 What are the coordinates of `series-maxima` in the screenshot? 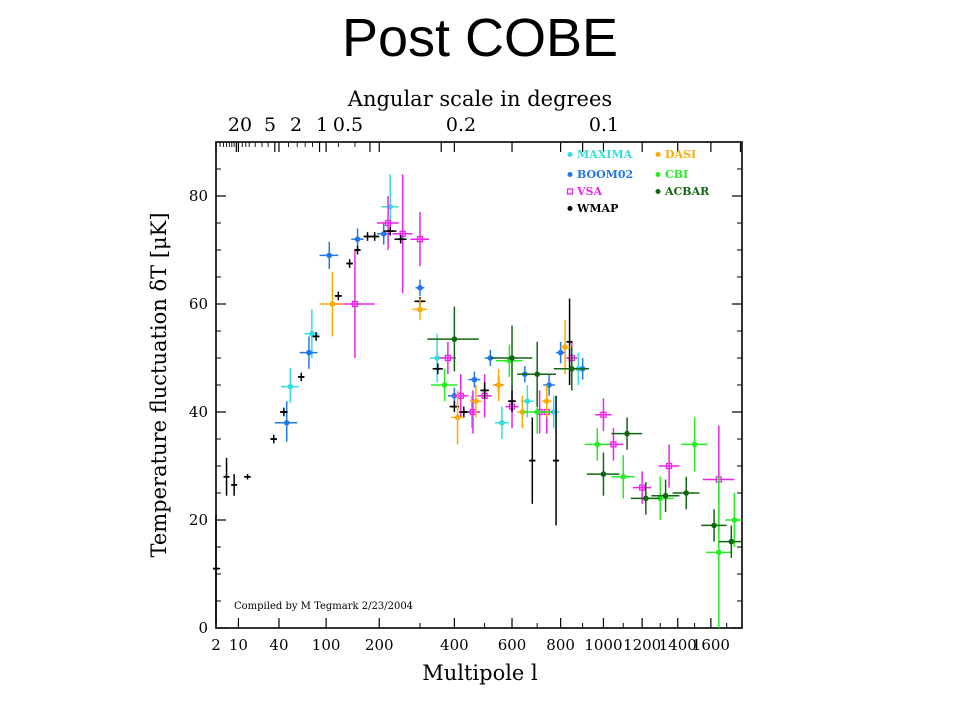 It's located at (432, 306).